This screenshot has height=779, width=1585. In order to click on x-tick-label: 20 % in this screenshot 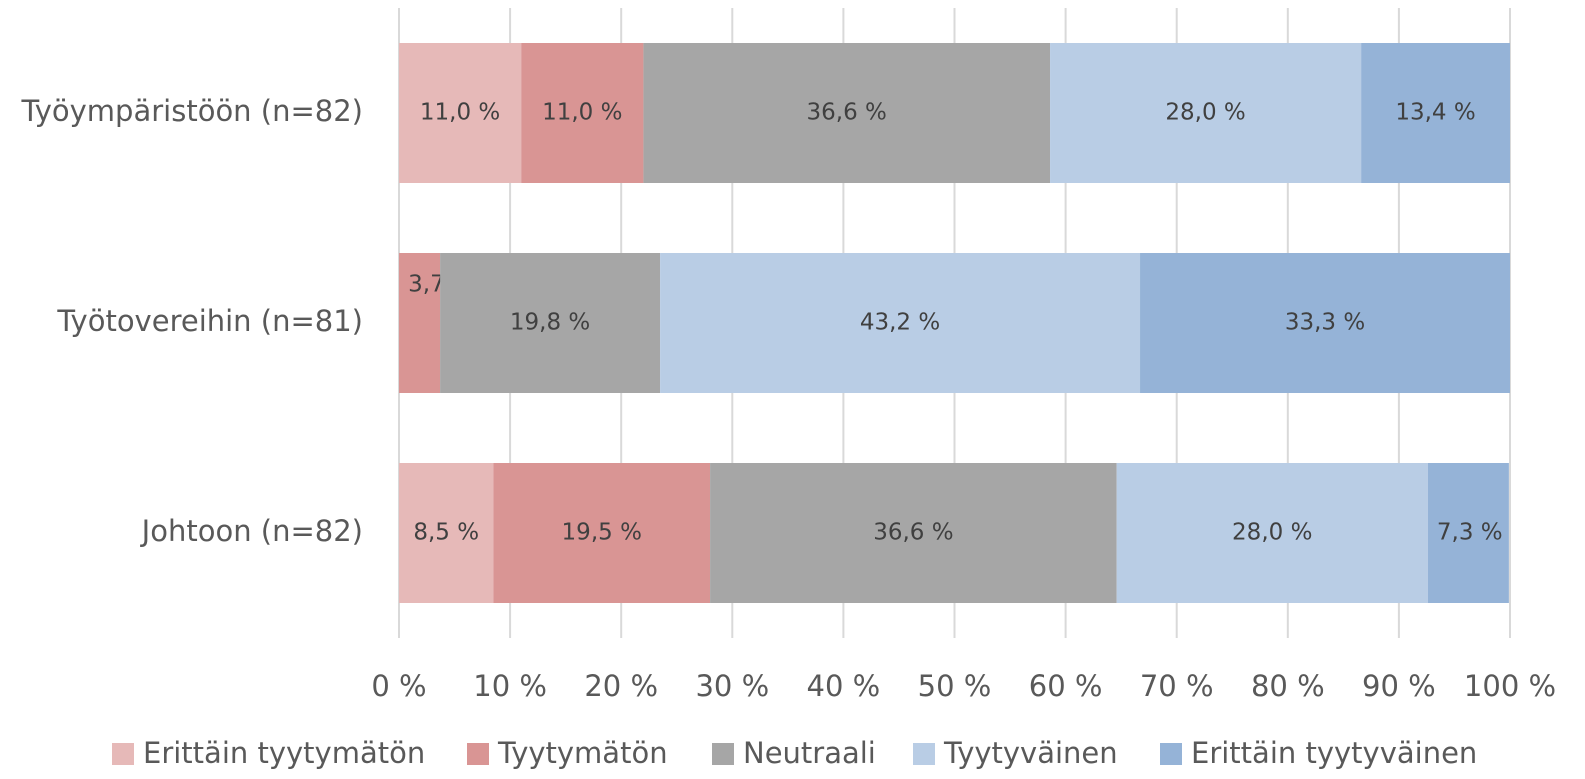, I will do `click(621, 686)`.